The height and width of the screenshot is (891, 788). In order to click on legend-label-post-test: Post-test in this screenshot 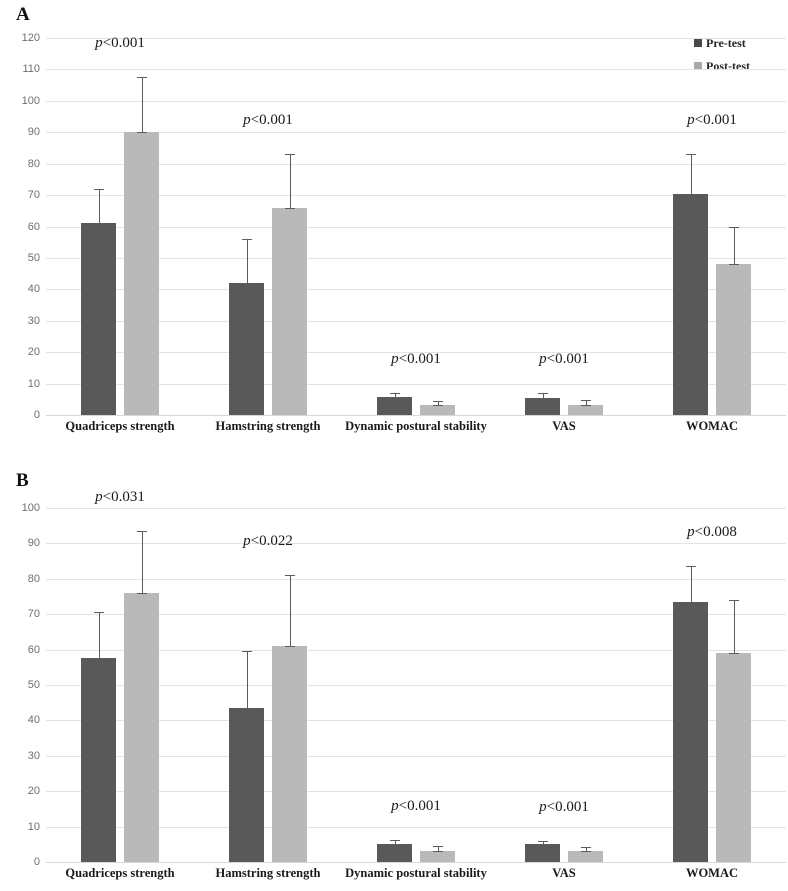, I will do `click(728, 65)`.